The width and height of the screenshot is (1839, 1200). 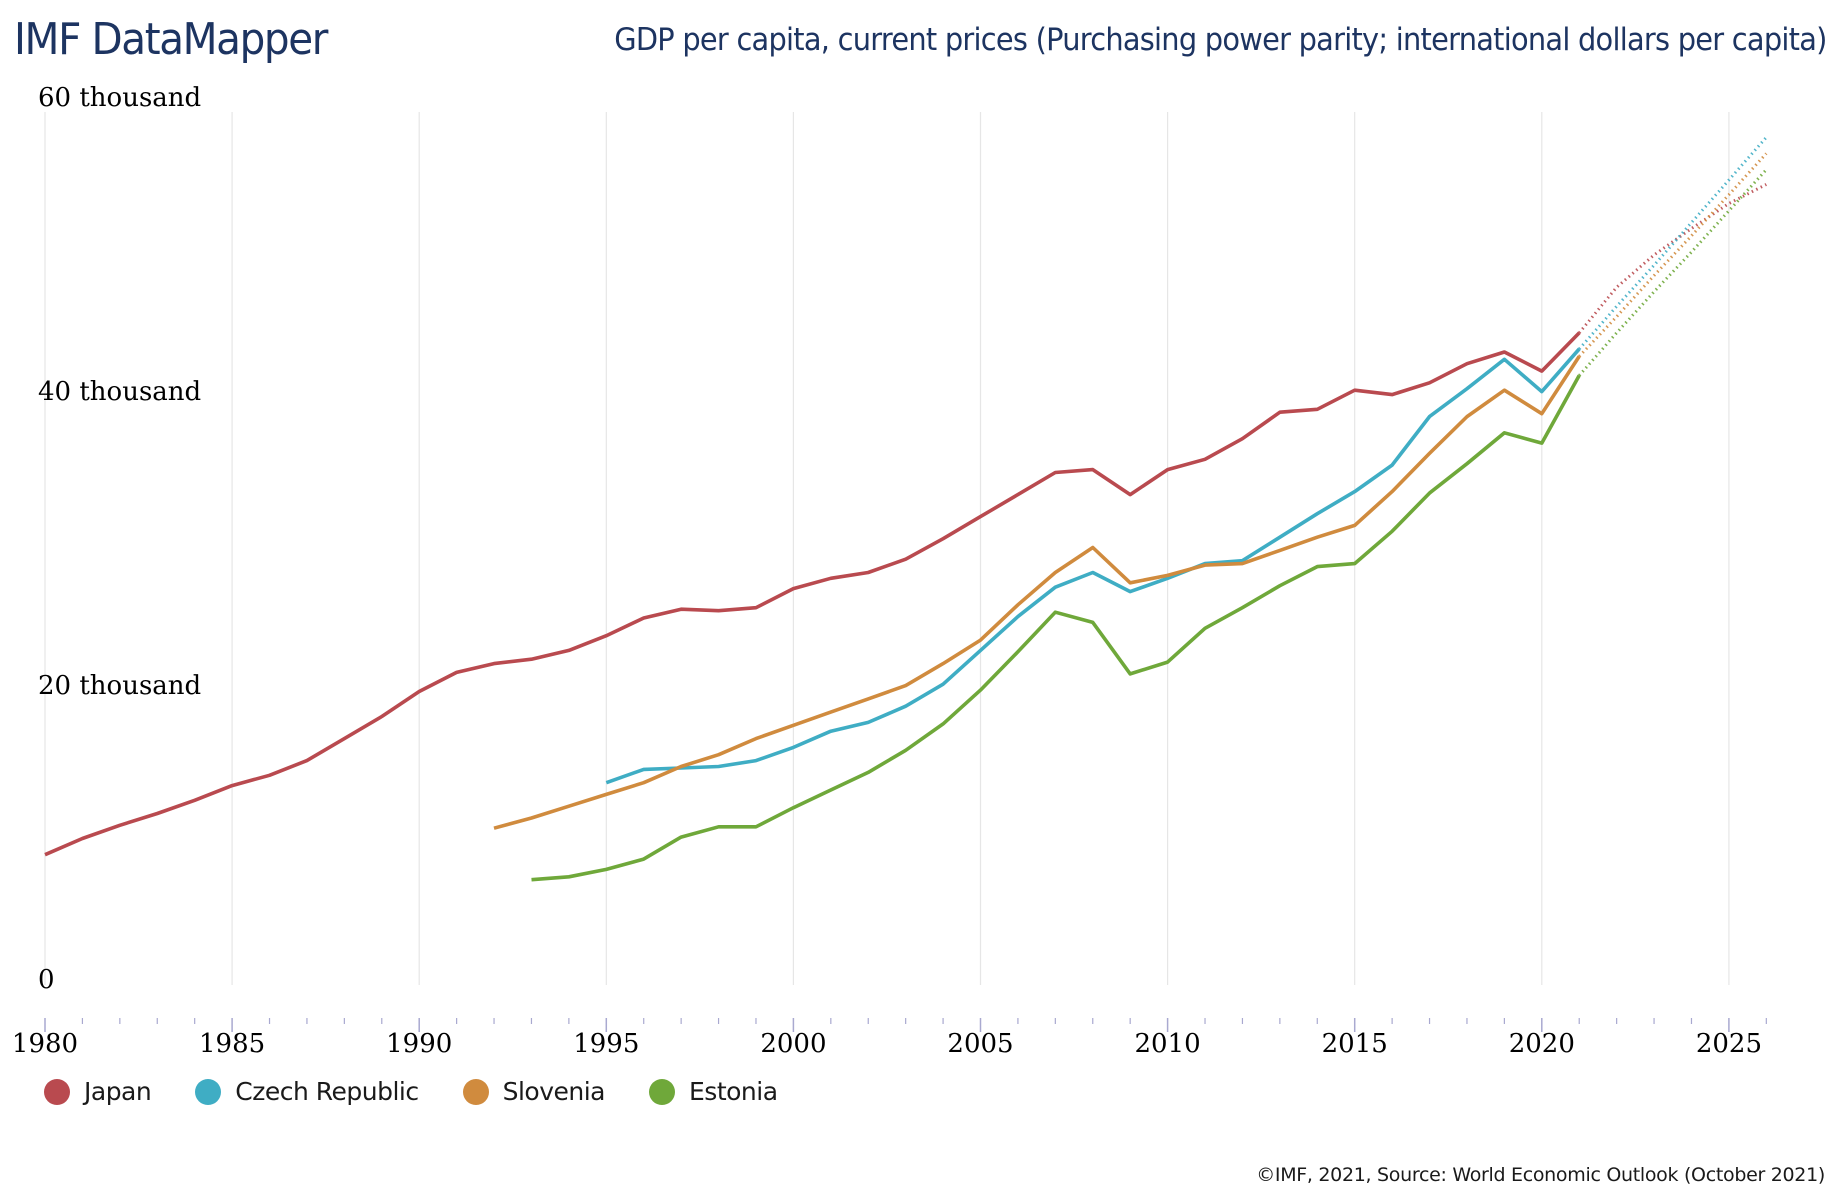 What do you see at coordinates (554, 1091) in the screenshot?
I see `legend-label: Slovenia` at bounding box center [554, 1091].